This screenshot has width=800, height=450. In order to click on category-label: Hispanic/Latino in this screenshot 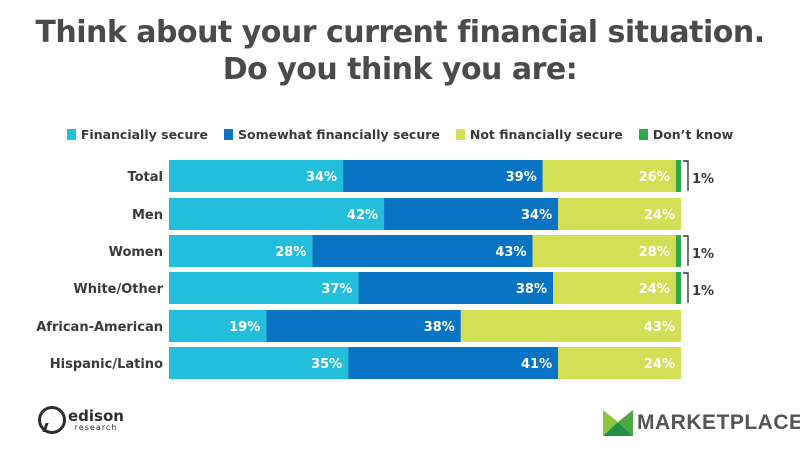, I will do `click(106, 364)`.